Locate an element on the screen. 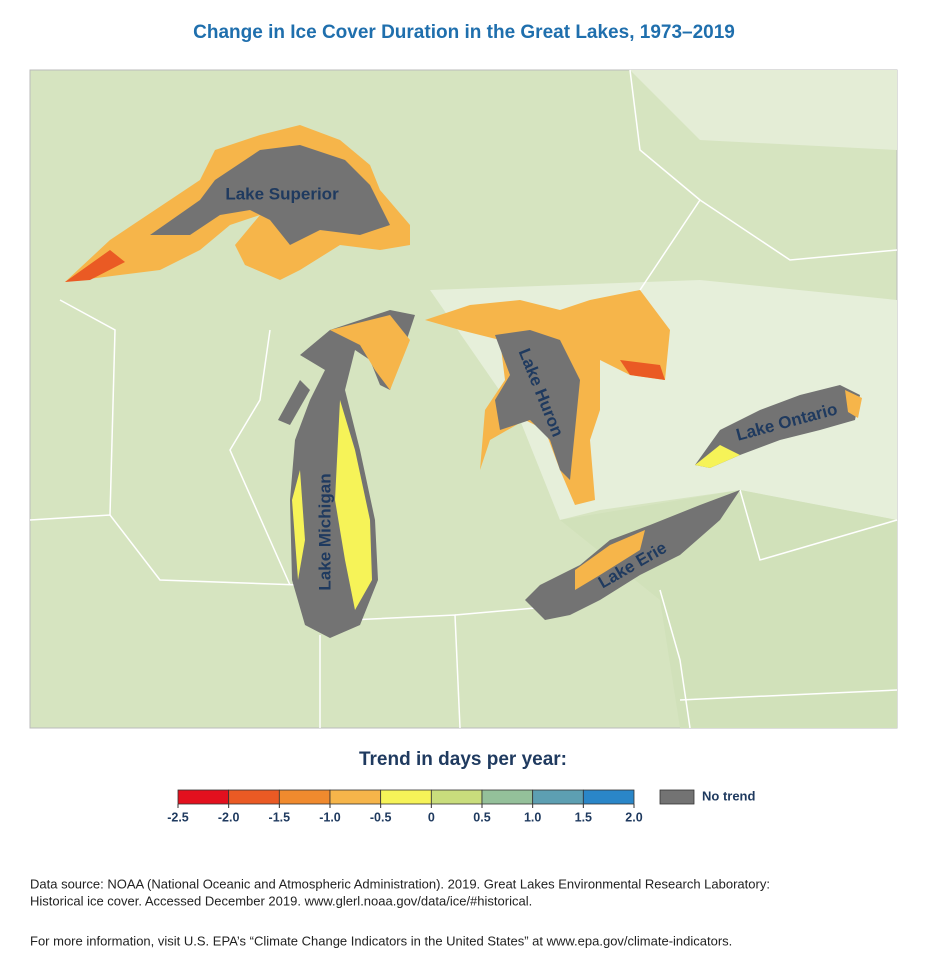  legend: -2.5 -2.0 -1.5 -1.0 -0.5 0 0.5 1.0 1.5 2.0 is located at coordinates (431, 806).